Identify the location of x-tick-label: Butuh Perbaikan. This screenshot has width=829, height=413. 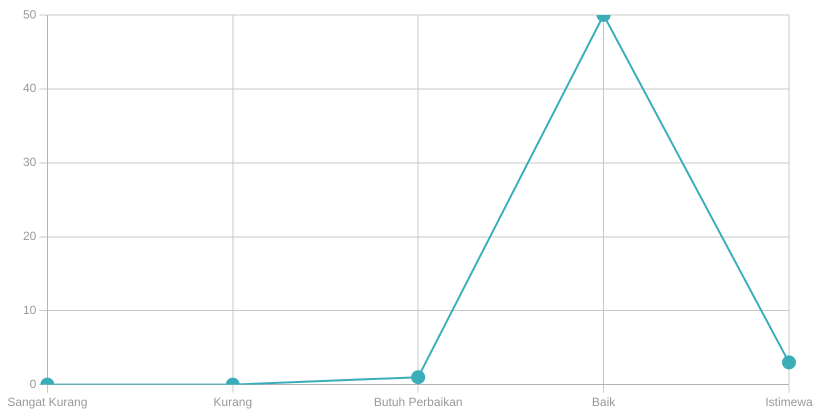
(418, 402).